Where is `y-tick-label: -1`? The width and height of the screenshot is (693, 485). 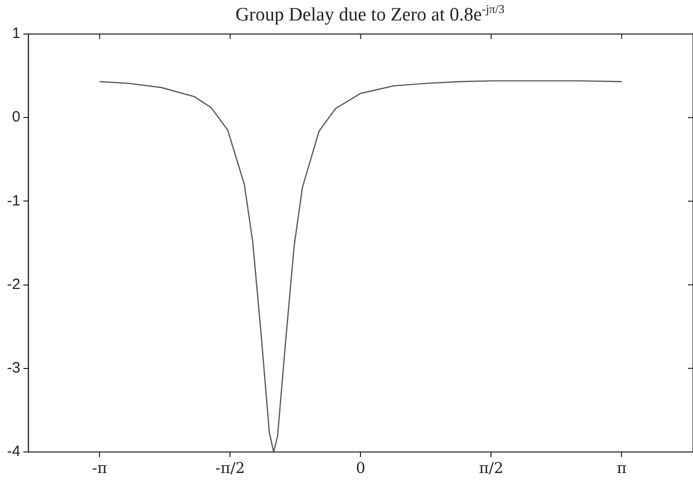 y-tick-label: -1 is located at coordinates (13, 201).